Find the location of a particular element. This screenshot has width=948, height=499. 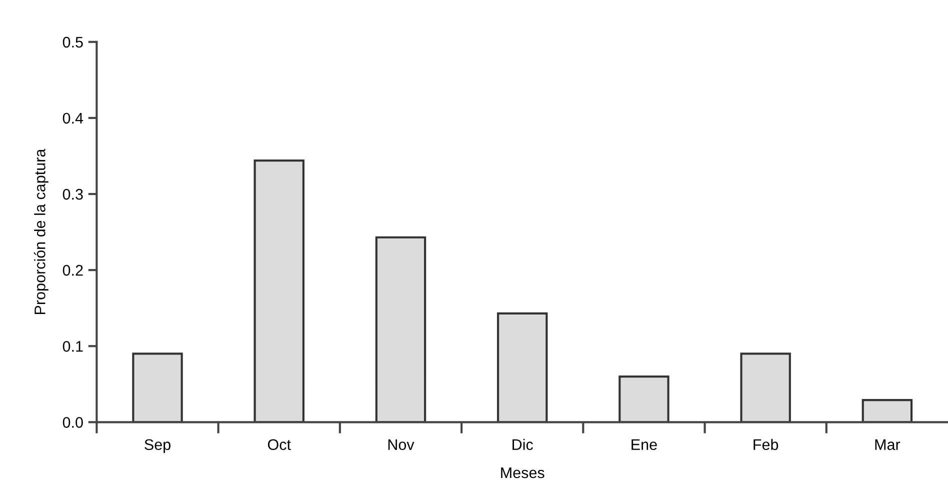

y-tick-label: 0.2 is located at coordinates (72, 270).